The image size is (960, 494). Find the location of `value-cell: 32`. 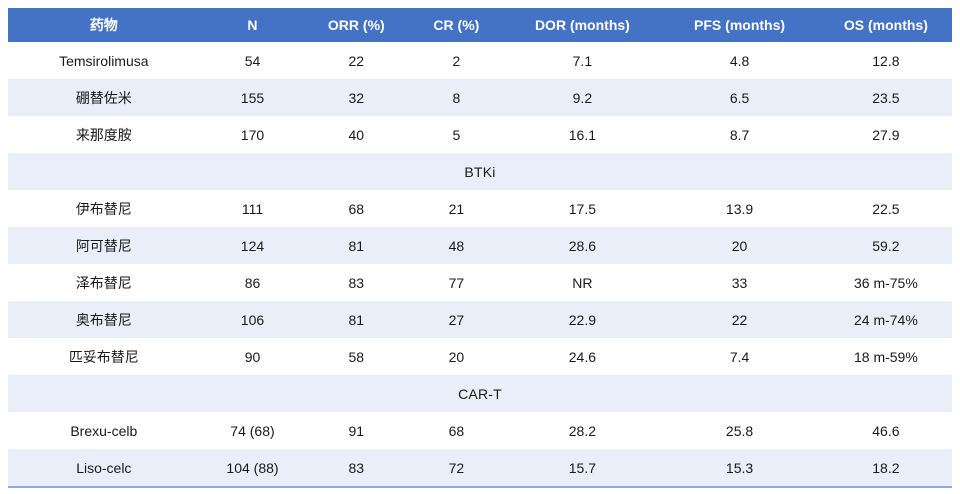

value-cell: 32 is located at coordinates (356, 97).